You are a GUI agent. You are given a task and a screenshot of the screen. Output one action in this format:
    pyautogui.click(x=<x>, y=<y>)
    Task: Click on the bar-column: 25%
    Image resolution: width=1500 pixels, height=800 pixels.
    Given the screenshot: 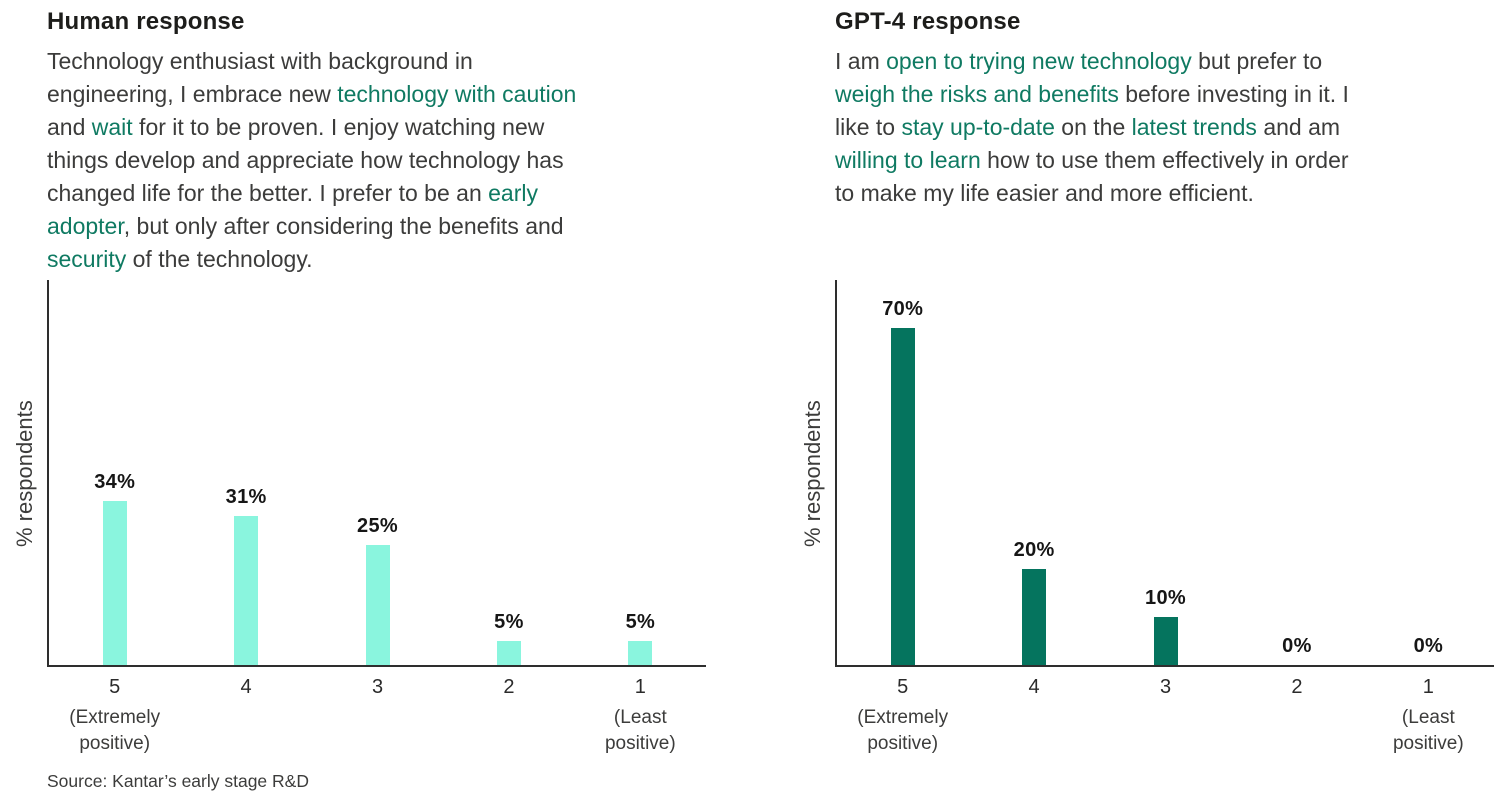 What is the action you would take?
    pyautogui.click(x=377, y=472)
    